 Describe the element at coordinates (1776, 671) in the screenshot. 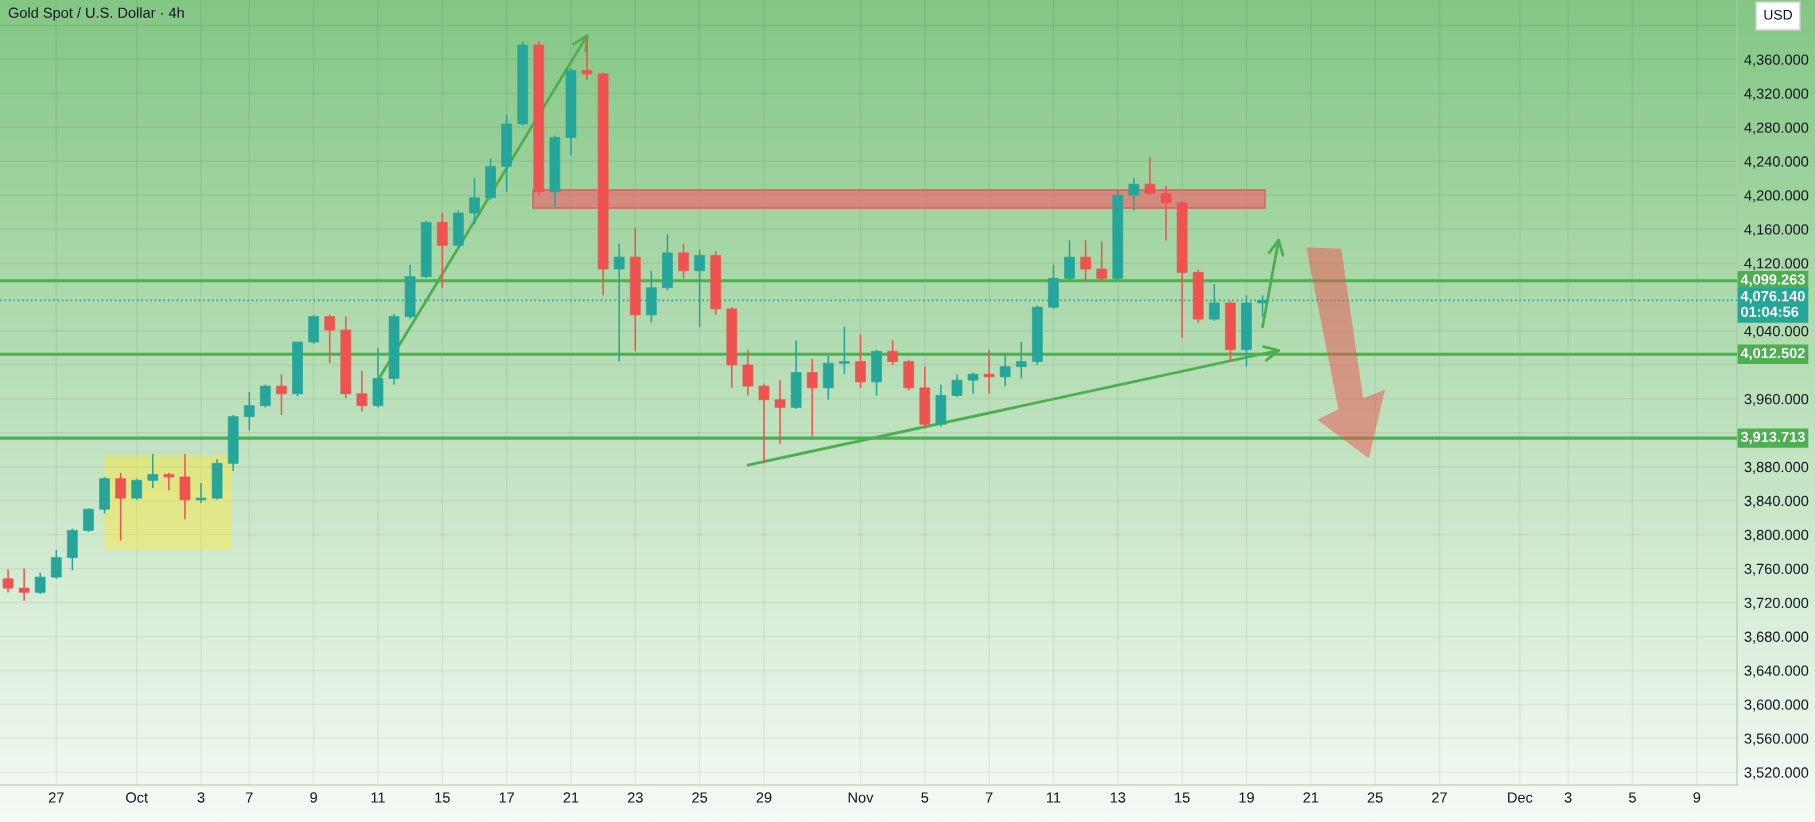

I see `y-tick-label: 3,640.000` at that location.